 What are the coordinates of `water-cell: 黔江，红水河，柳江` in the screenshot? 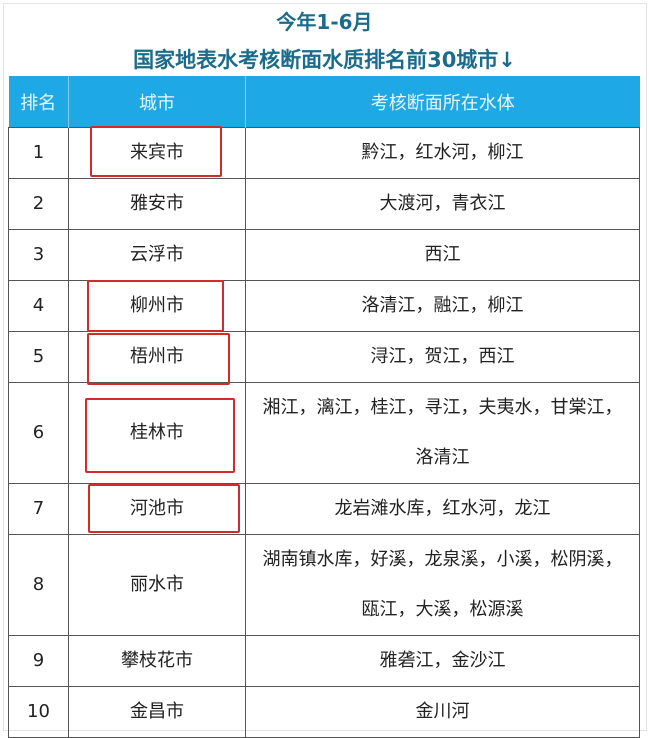 It's located at (442, 153).